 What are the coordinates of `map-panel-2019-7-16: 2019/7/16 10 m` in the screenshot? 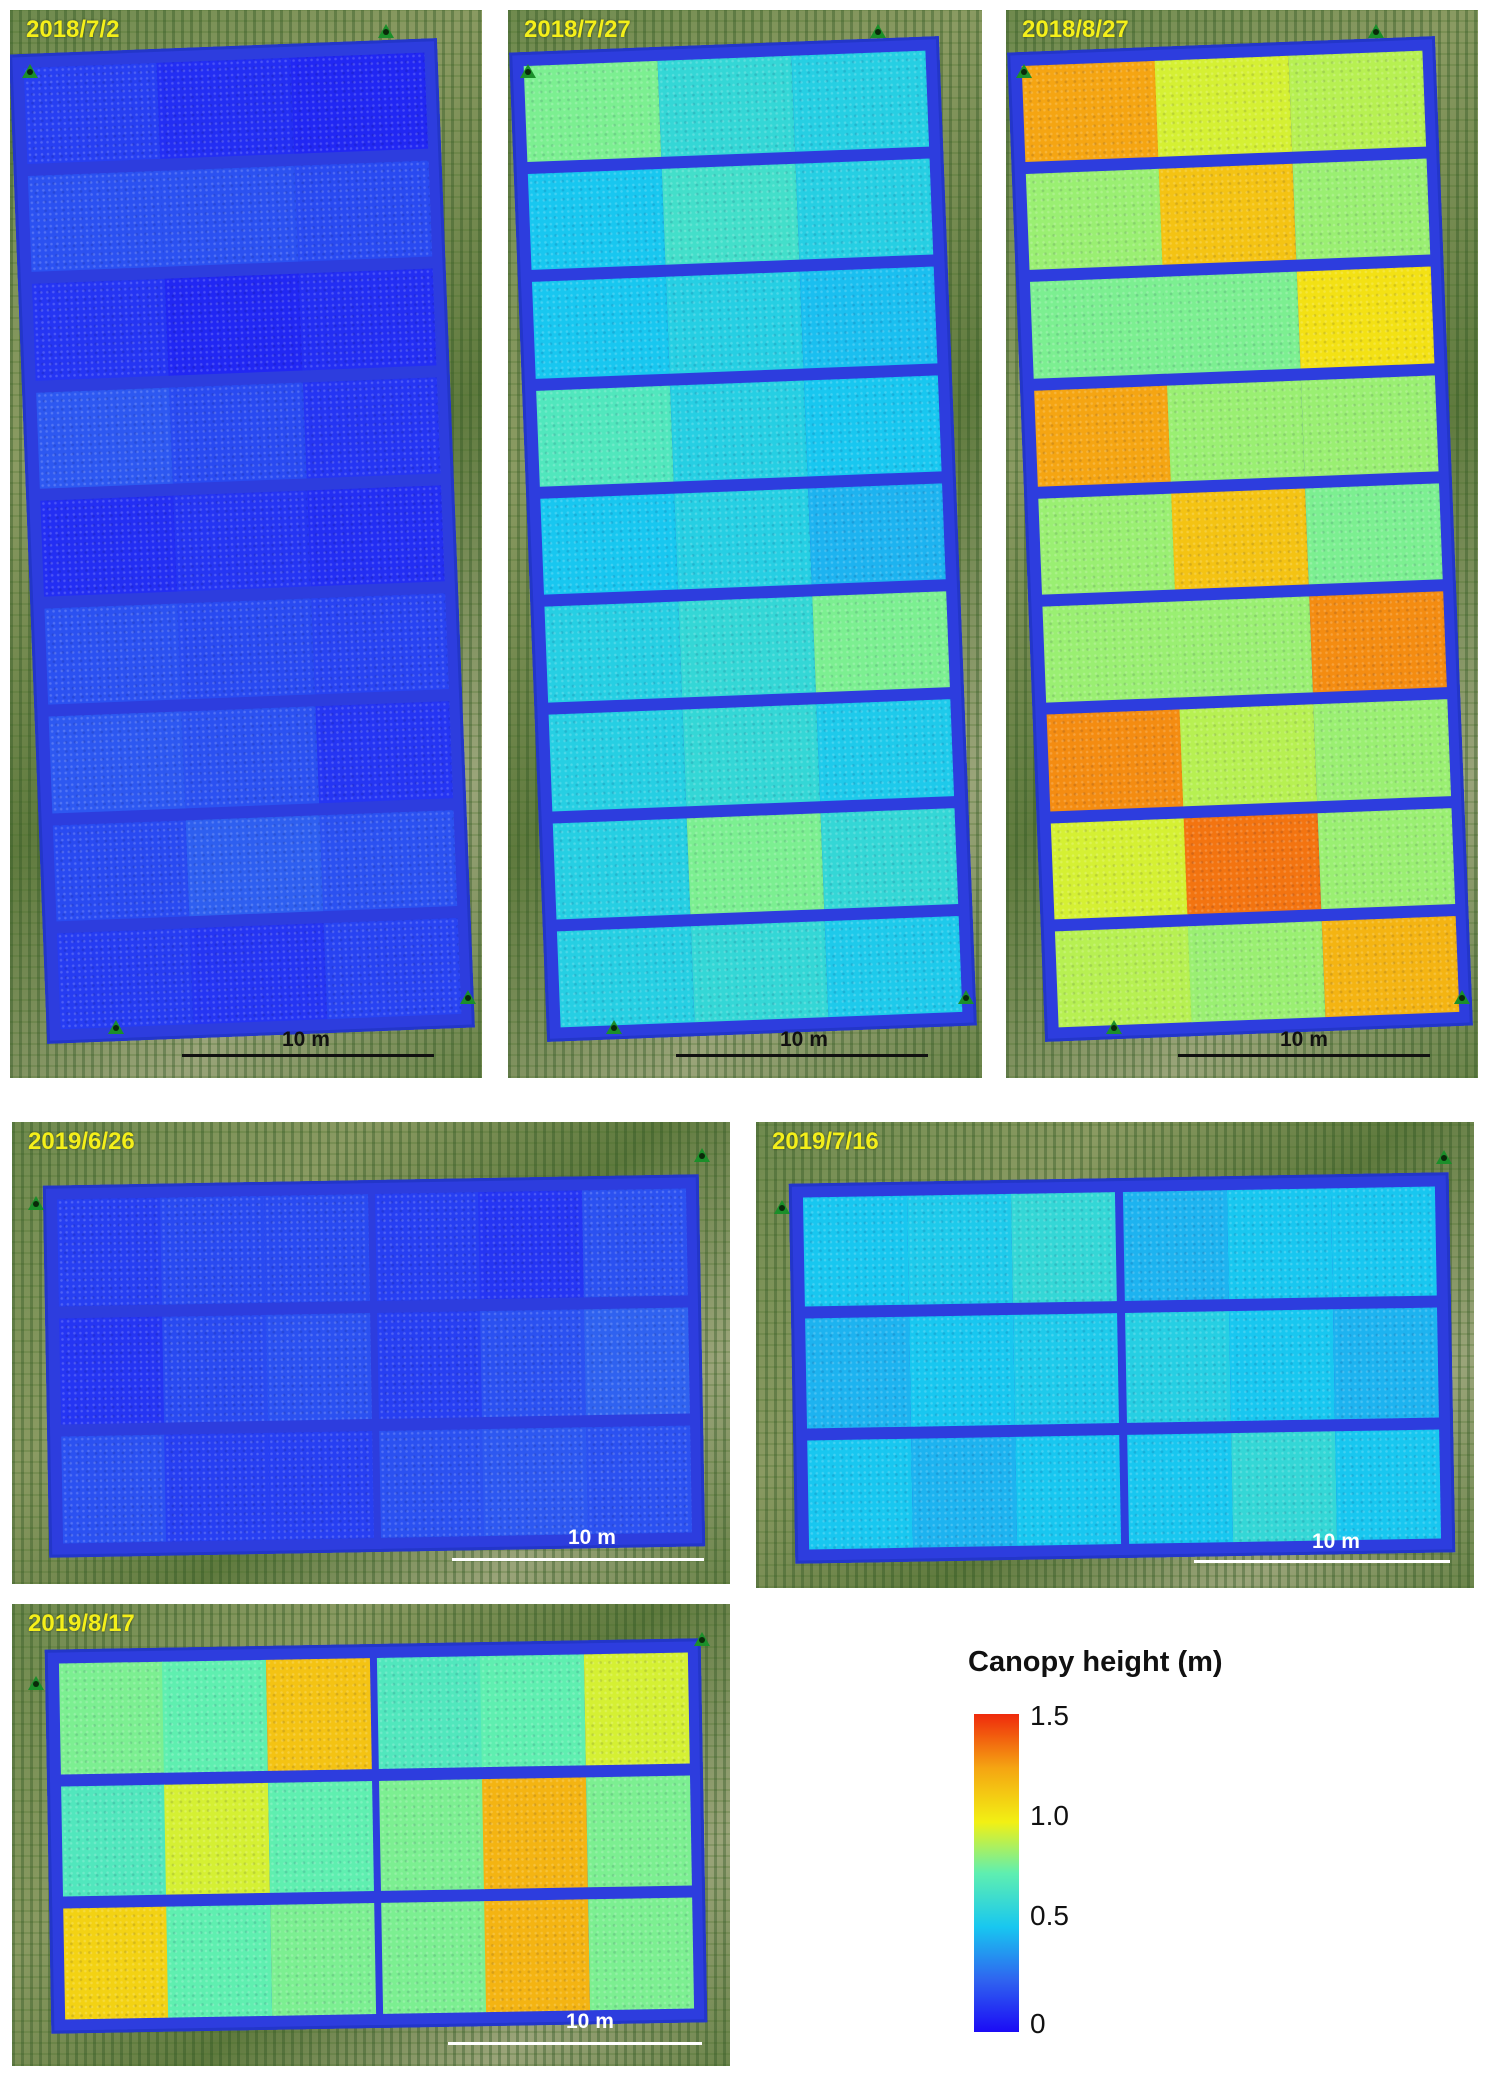 It's located at (1115, 1355).